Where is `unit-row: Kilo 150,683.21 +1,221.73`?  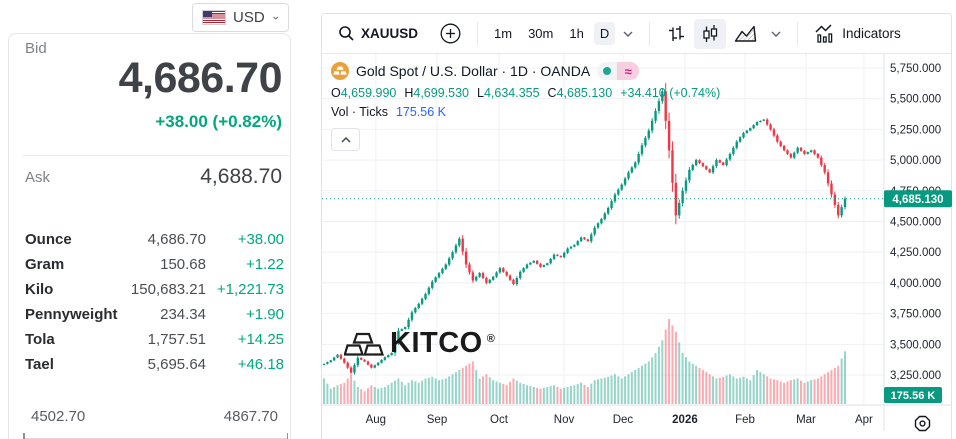
unit-row: Kilo 150,683.21 +1,221.73 is located at coordinates (149, 289).